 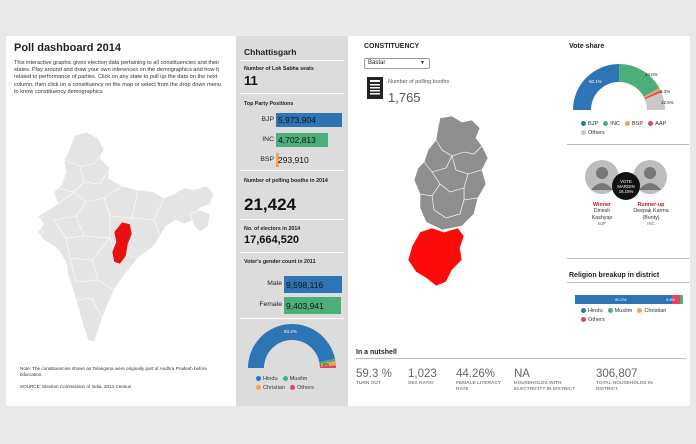 I want to click on constituency-north, so click(x=459, y=136).